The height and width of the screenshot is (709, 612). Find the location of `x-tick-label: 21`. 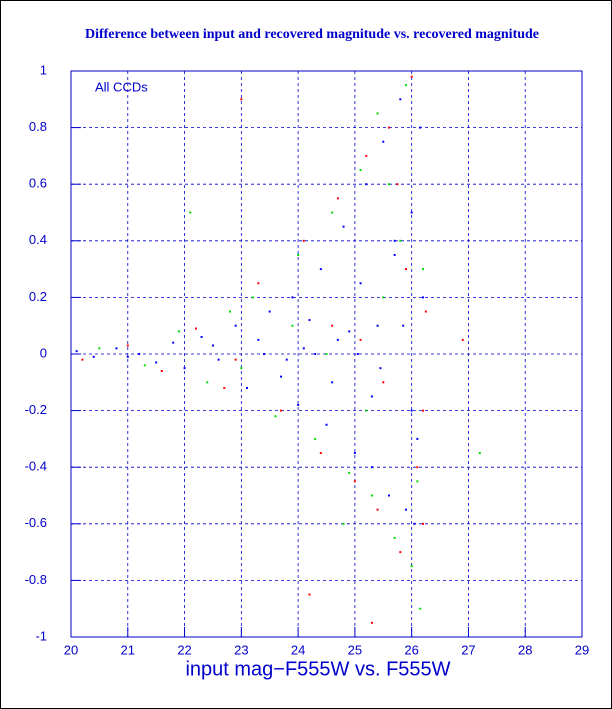

x-tick-label: 21 is located at coordinates (128, 649).